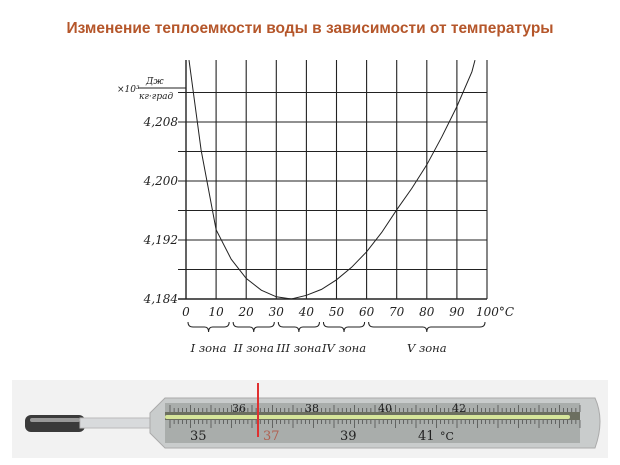  Describe the element at coordinates (128, 90) in the screenshot. I see `unit-prefix: ×10³` at that location.